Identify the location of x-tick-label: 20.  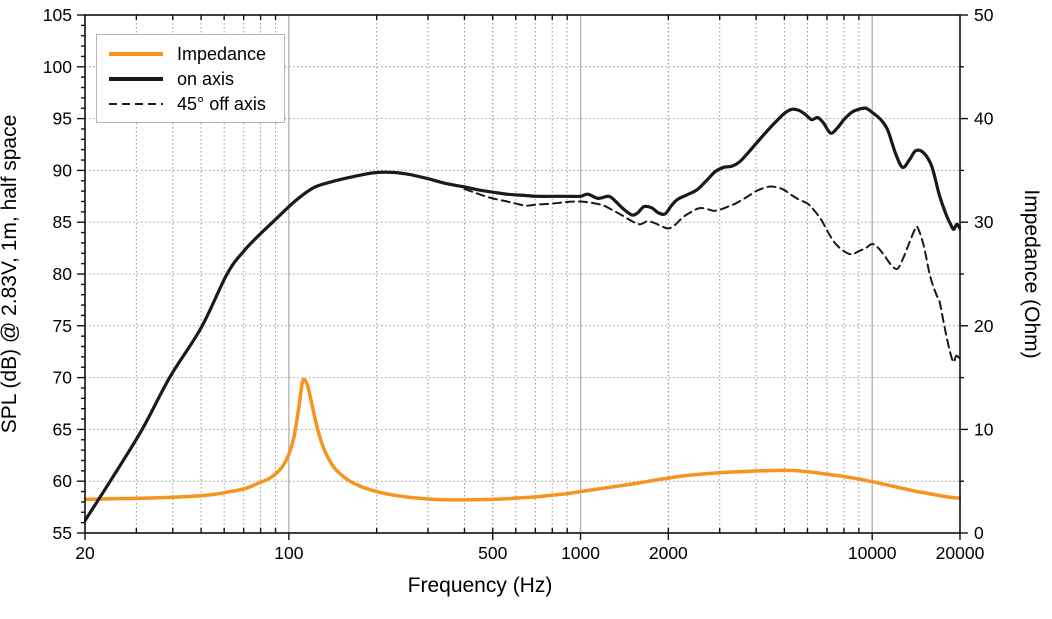
(85, 553).